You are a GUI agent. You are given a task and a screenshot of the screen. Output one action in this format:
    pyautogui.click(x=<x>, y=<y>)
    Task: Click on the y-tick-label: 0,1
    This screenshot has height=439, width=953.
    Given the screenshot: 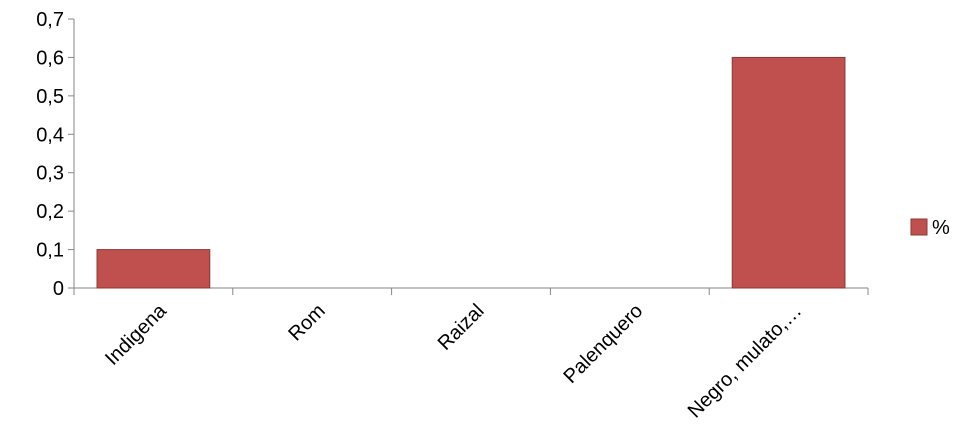 What is the action you would take?
    pyautogui.click(x=50, y=251)
    